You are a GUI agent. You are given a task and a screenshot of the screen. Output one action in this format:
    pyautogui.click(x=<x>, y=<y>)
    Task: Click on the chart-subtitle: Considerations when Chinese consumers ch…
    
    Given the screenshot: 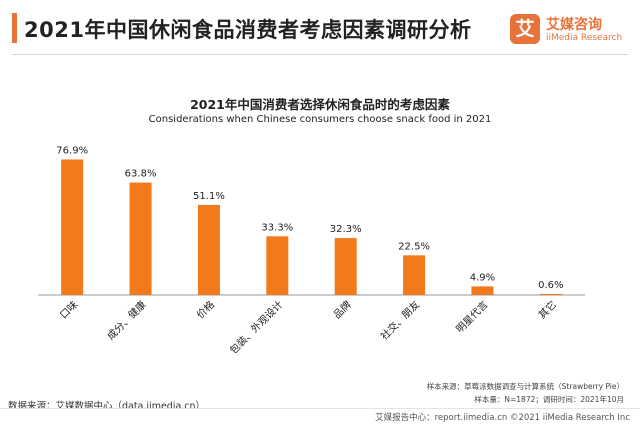 What is the action you would take?
    pyautogui.click(x=320, y=119)
    